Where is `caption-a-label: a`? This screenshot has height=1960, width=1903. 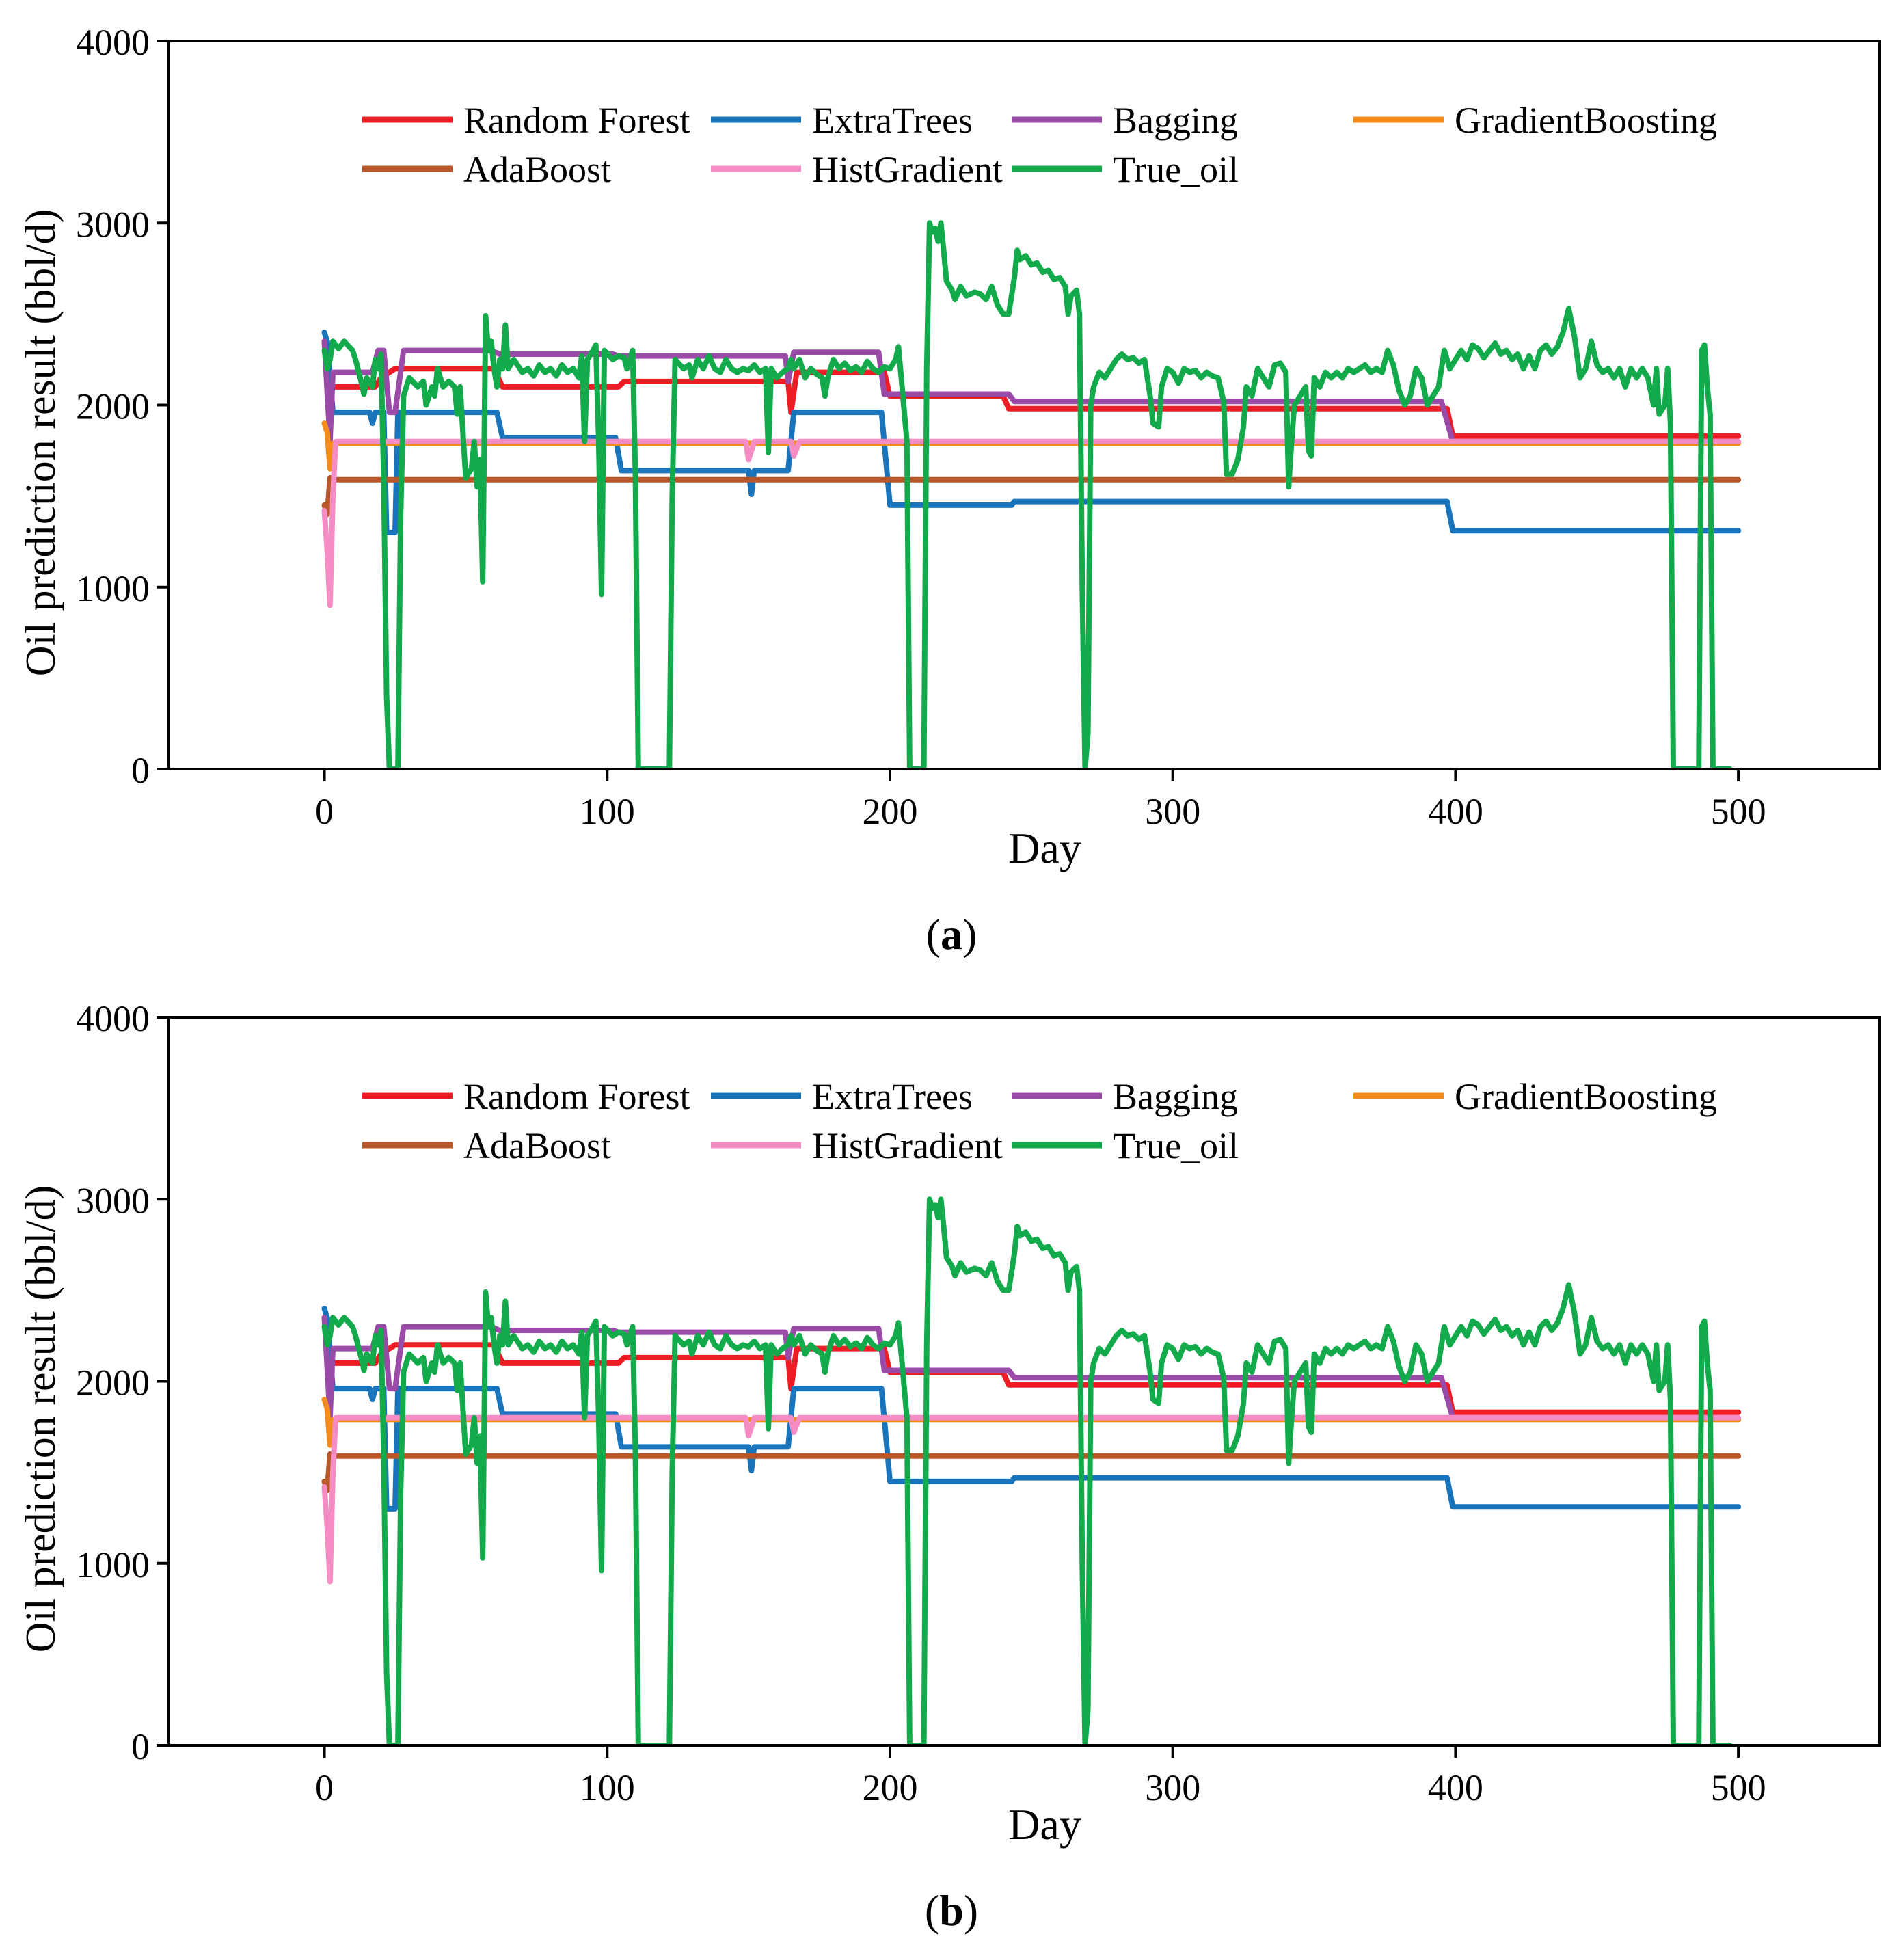 caption-a-label: a is located at coordinates (951, 934).